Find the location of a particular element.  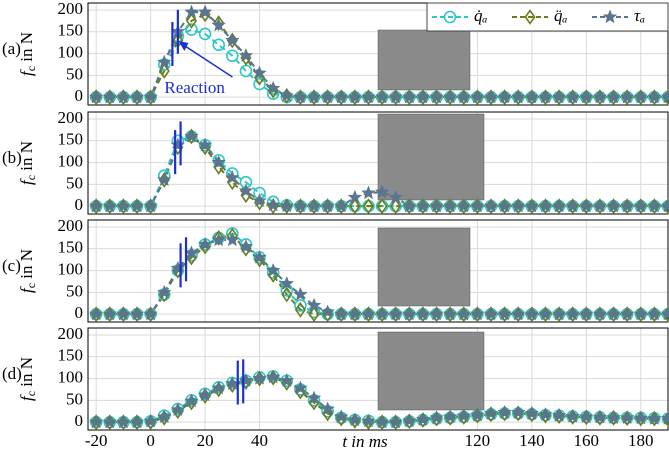

annotation: Reaction is located at coordinates (194, 87).